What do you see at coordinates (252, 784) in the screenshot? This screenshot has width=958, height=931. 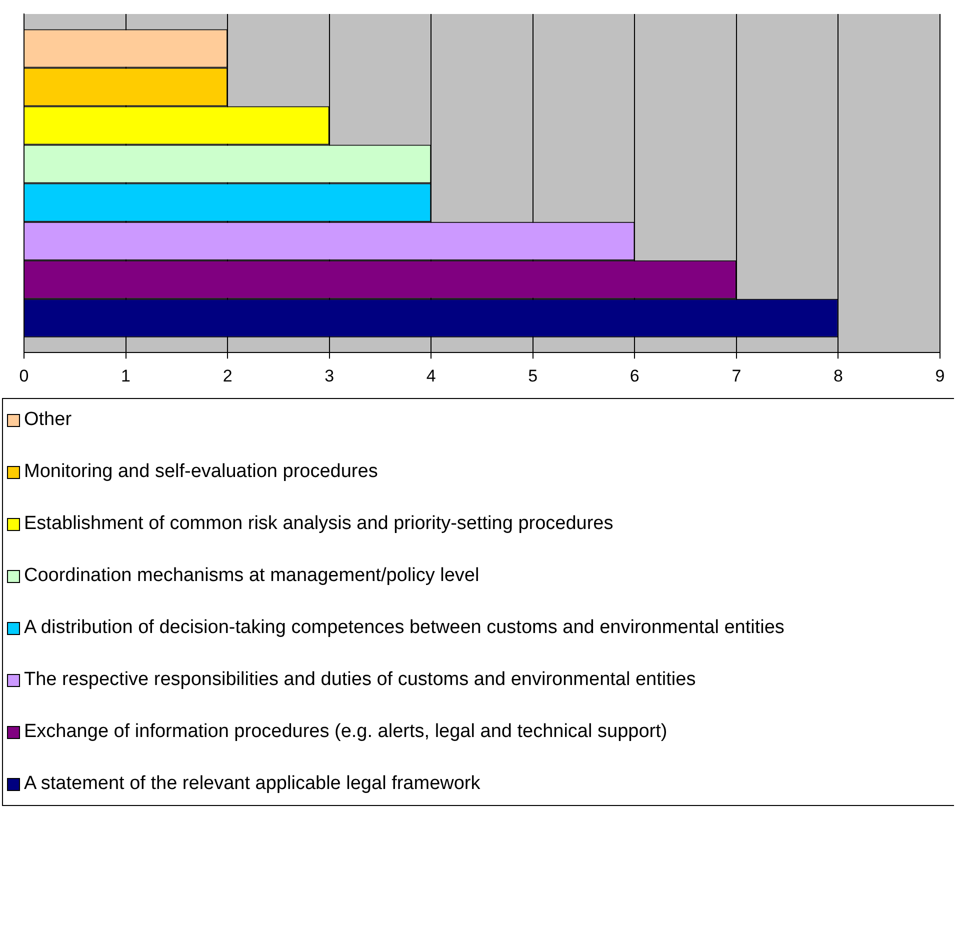 I see `legend-label: A statement of the relevant applicable legal framework` at bounding box center [252, 784].